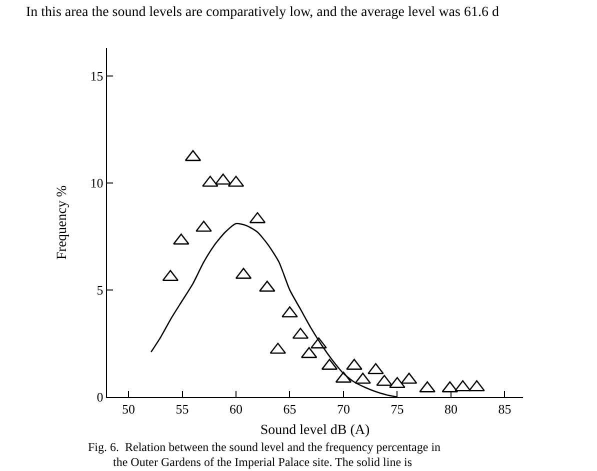 The height and width of the screenshot is (471, 597). I want to click on x-tick-label: 60, so click(235, 409).